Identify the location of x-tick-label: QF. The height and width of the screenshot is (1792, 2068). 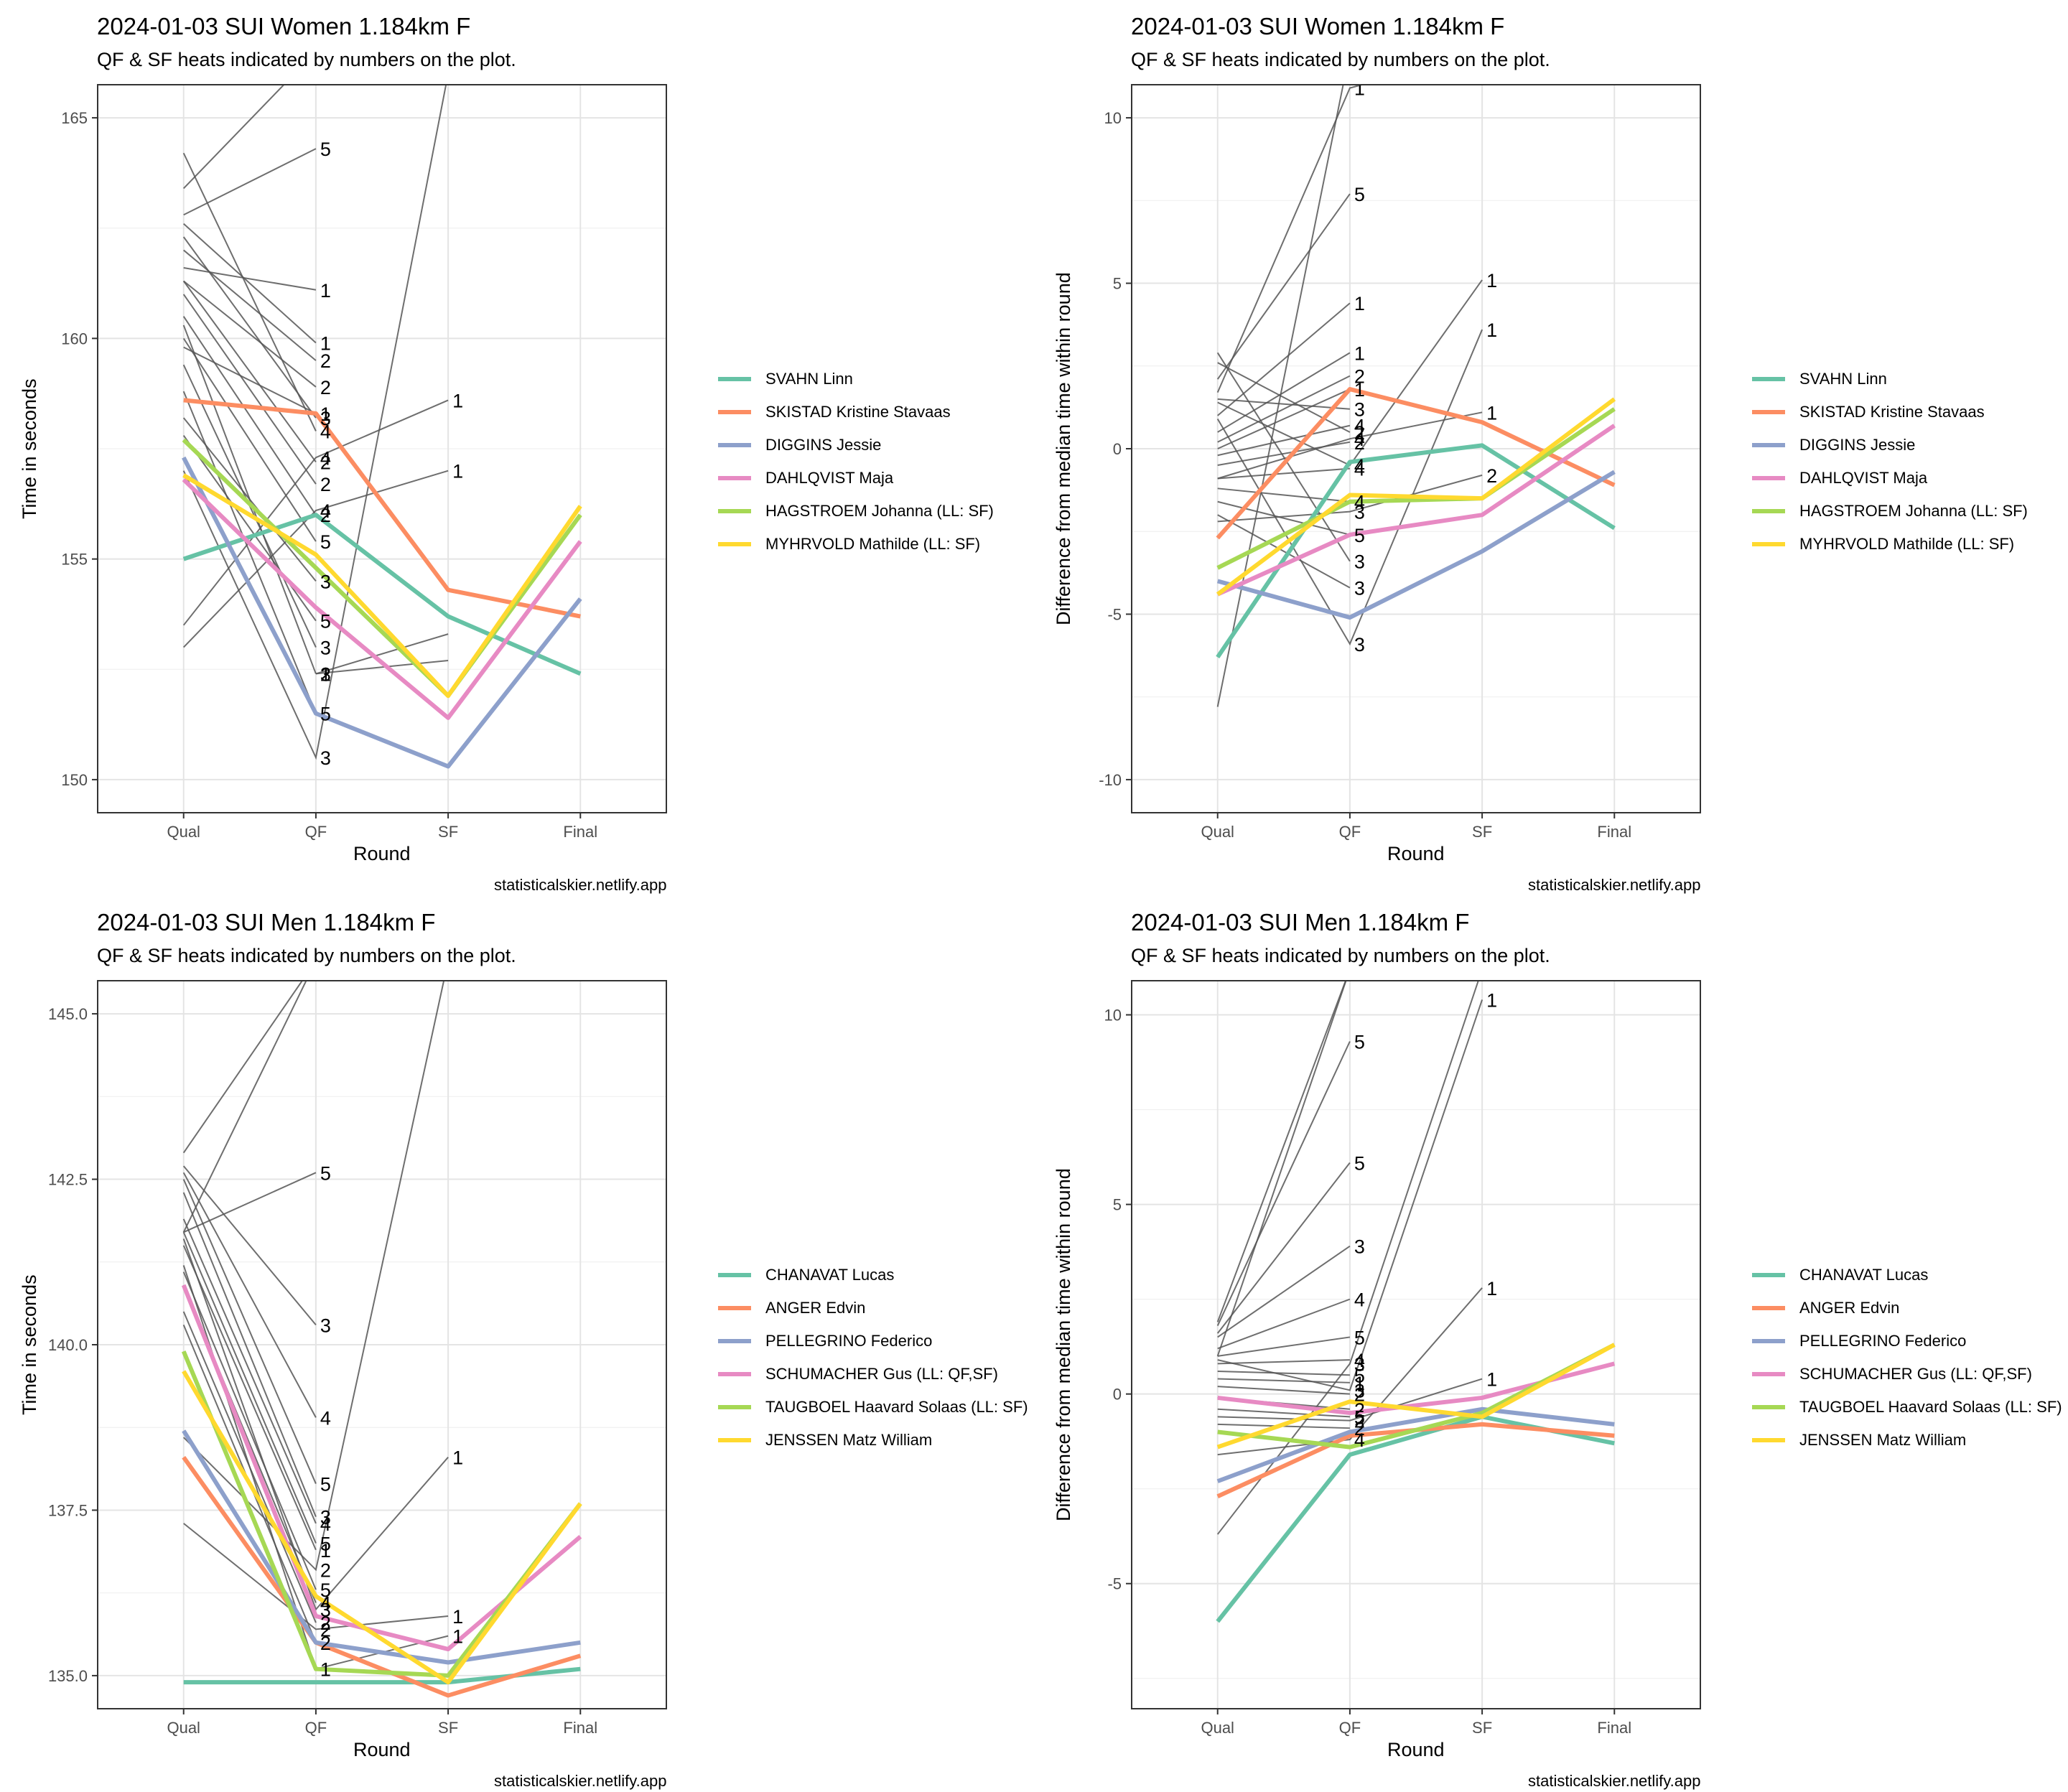
(1350, 832).